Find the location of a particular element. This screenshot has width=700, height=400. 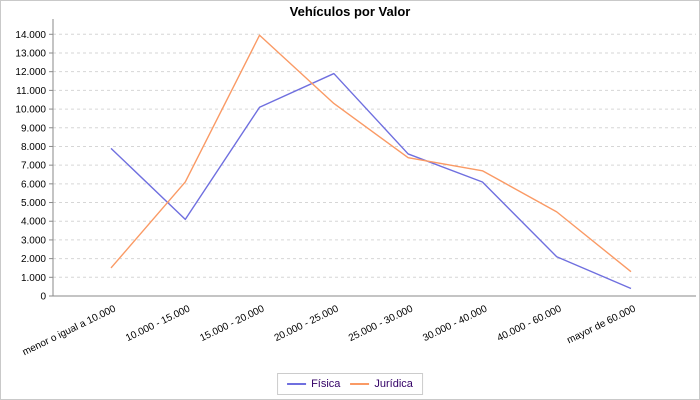

legend-label-fisica: Física is located at coordinates (326, 384).